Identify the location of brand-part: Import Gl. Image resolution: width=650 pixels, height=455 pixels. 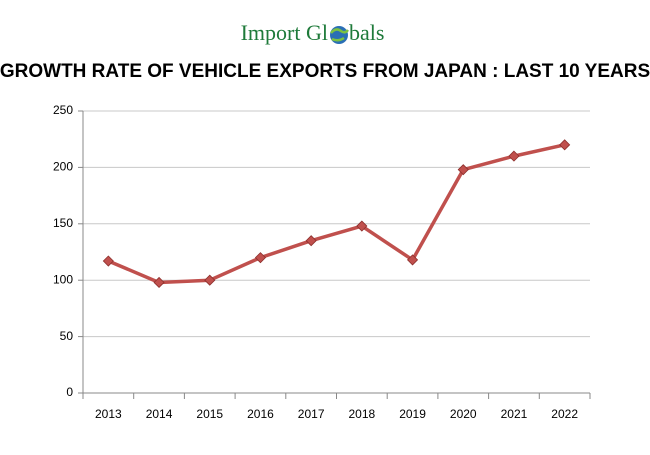
(284, 32).